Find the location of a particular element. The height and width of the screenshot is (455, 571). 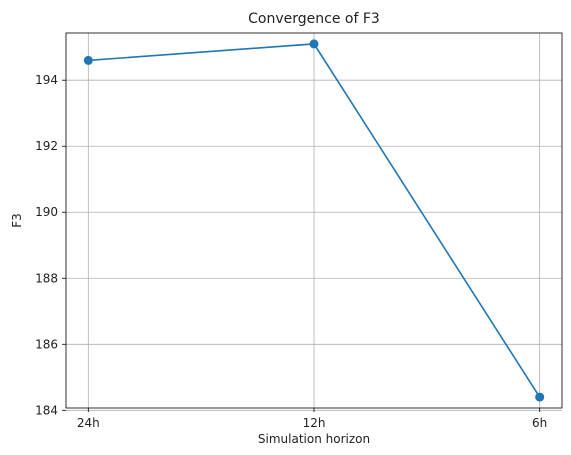

y-axis-label: F3 is located at coordinates (17, 220).